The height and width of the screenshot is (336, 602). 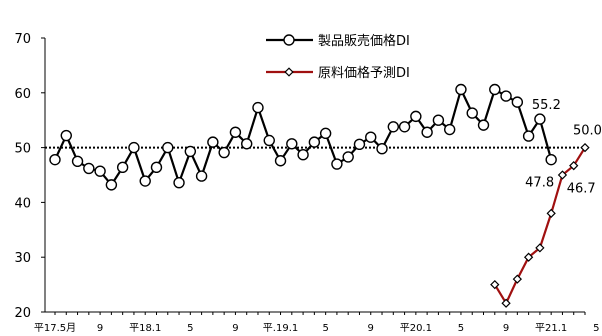 What do you see at coordinates (22, 313) in the screenshot?
I see `y-tick-label: 20` at bounding box center [22, 313].